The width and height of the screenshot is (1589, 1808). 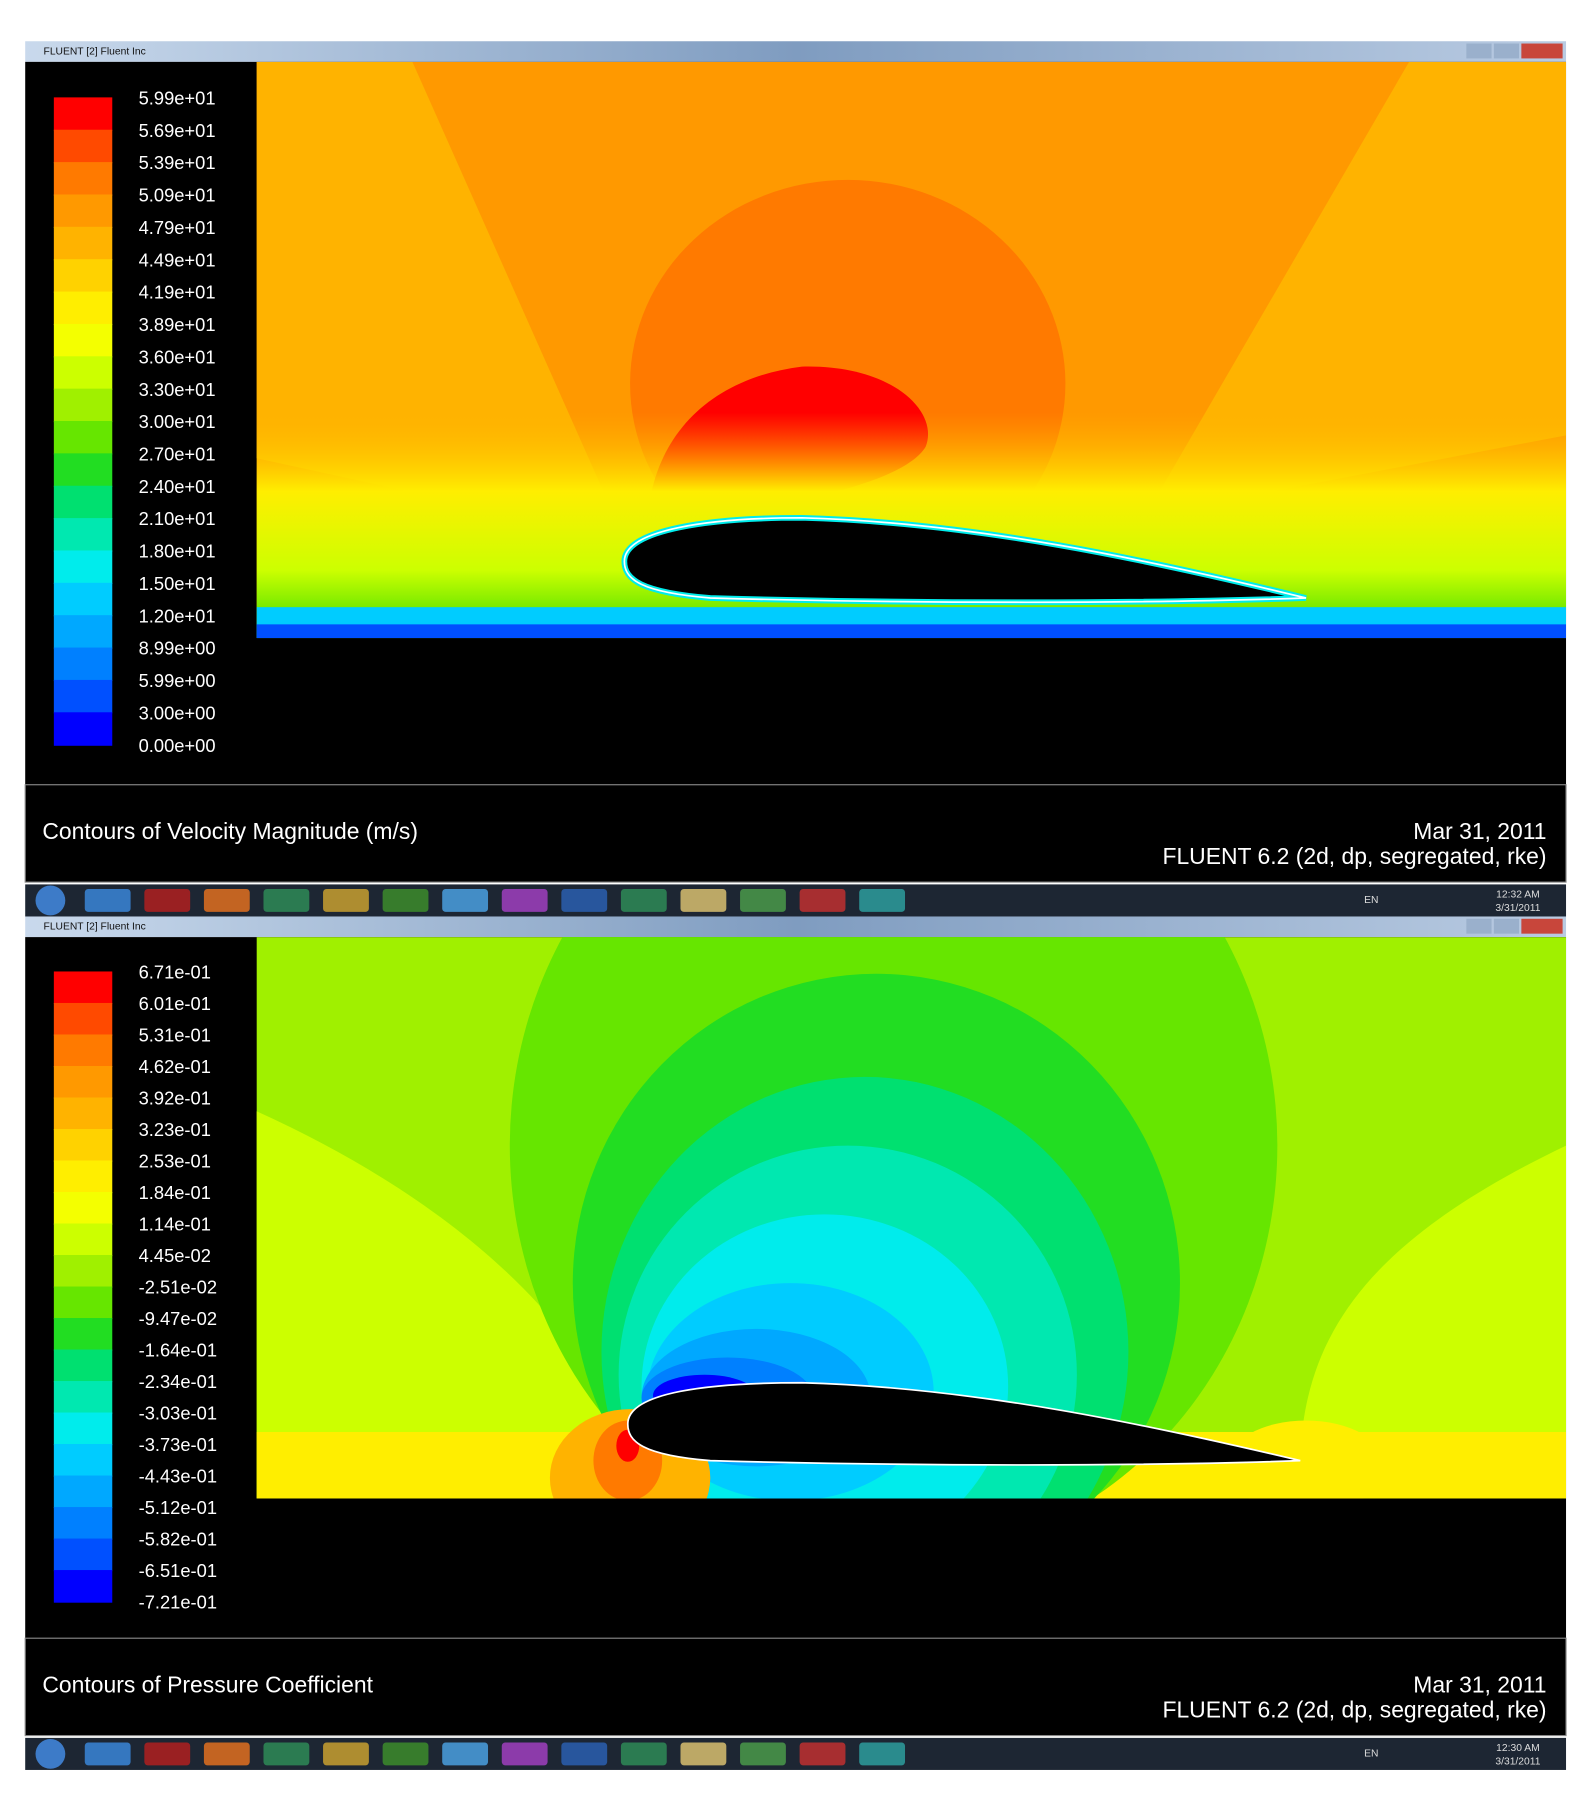 What do you see at coordinates (177, 712) in the screenshot?
I see `legend-label: 3.00e+00` at bounding box center [177, 712].